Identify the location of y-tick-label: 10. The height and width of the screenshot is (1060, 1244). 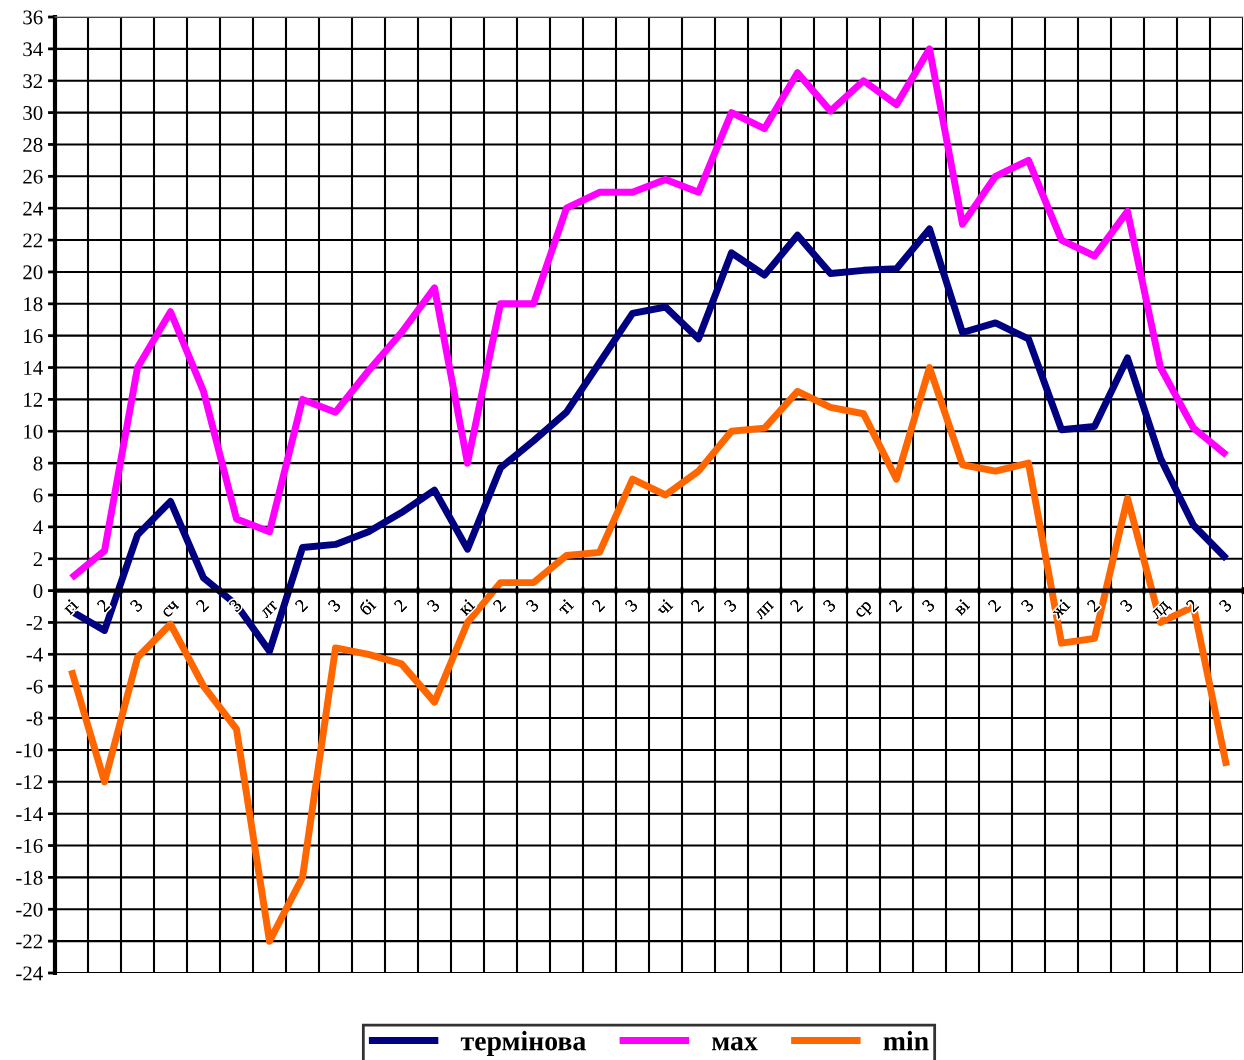
(33, 431).